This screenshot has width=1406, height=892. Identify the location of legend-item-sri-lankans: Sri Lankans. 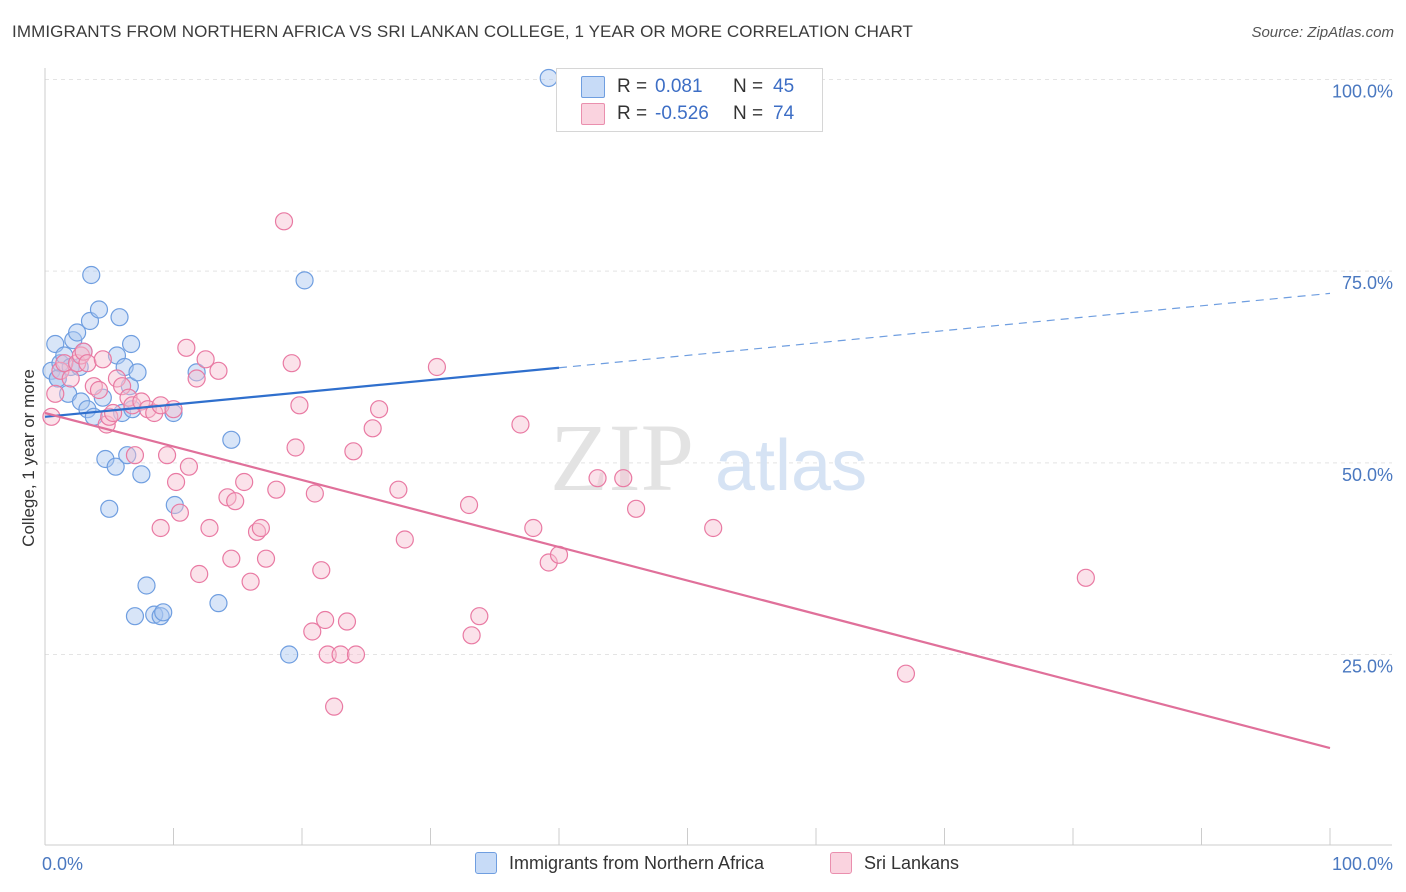
(894, 863).